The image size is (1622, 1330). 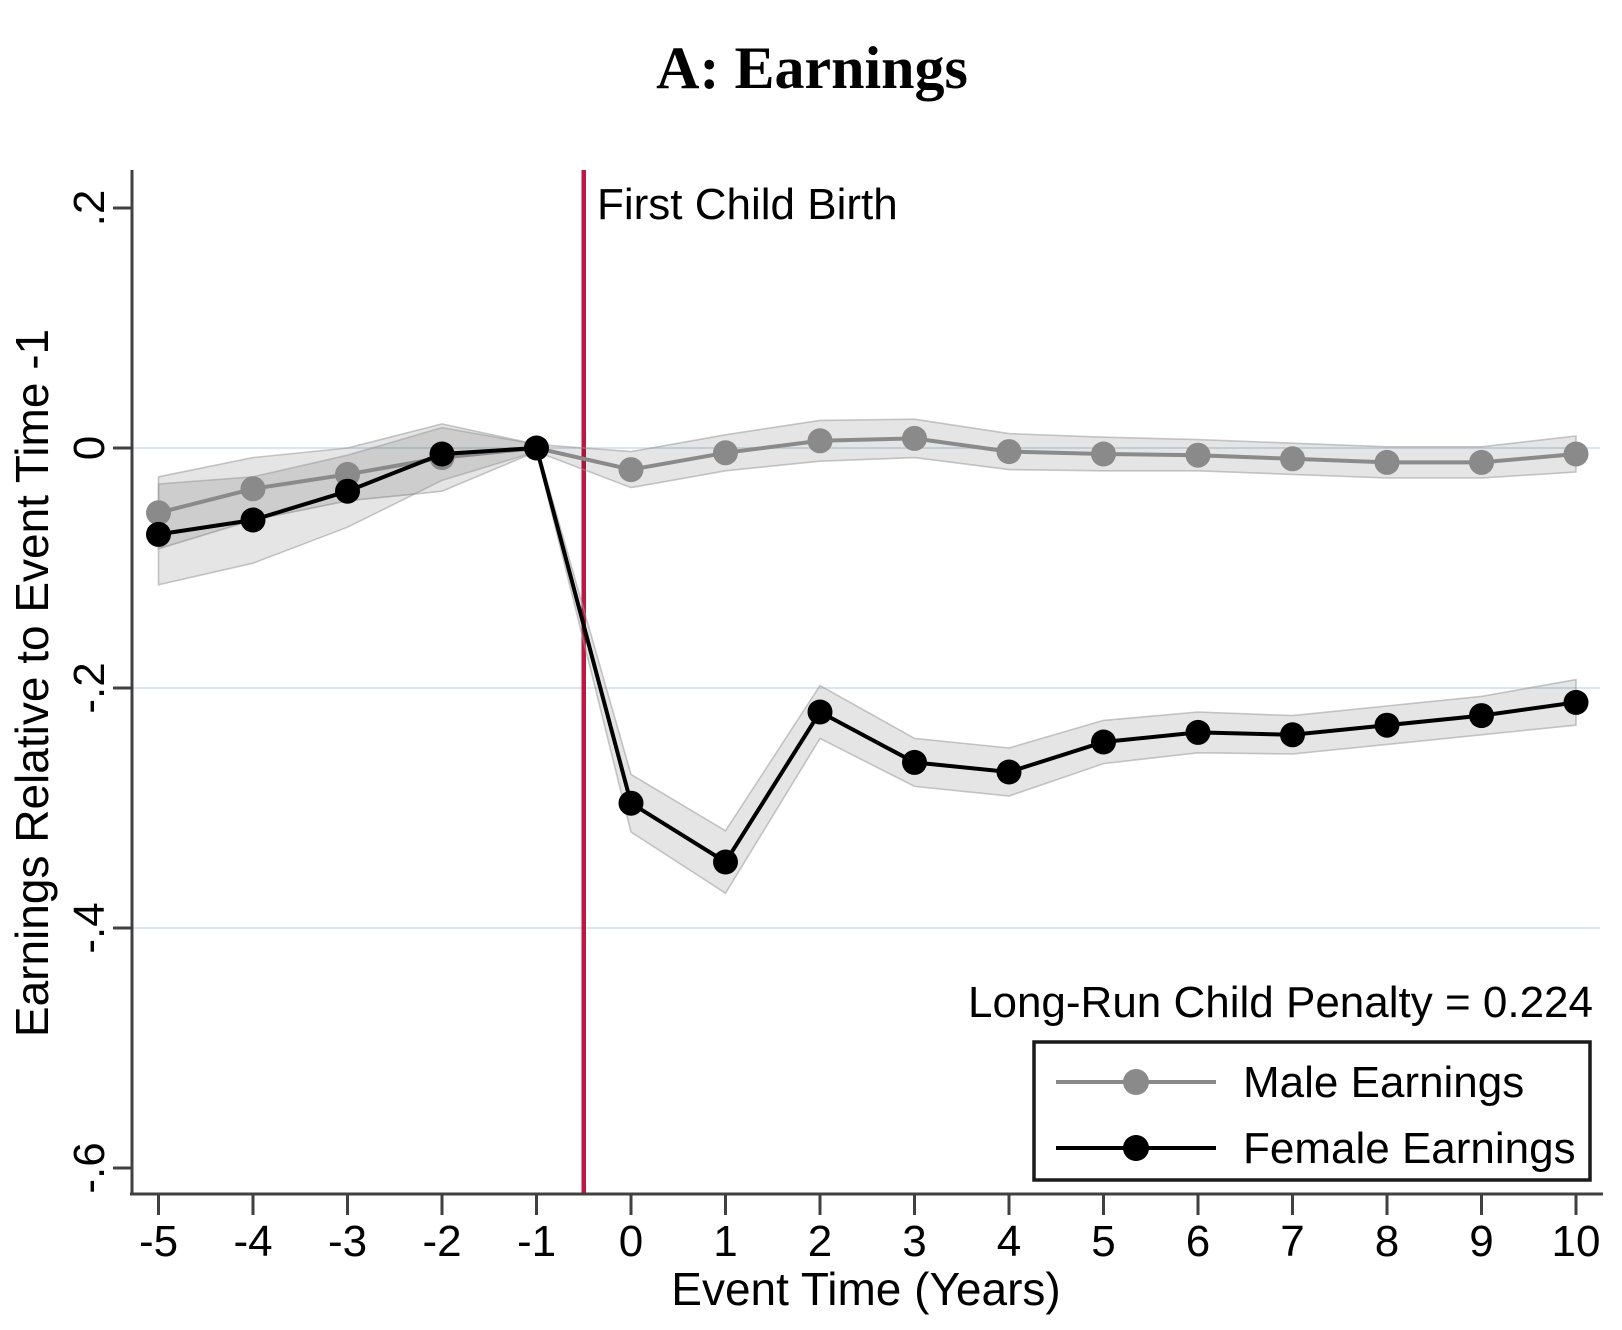 What do you see at coordinates (89, 1167) in the screenshot?
I see `y-tick-label--.6: -.6` at bounding box center [89, 1167].